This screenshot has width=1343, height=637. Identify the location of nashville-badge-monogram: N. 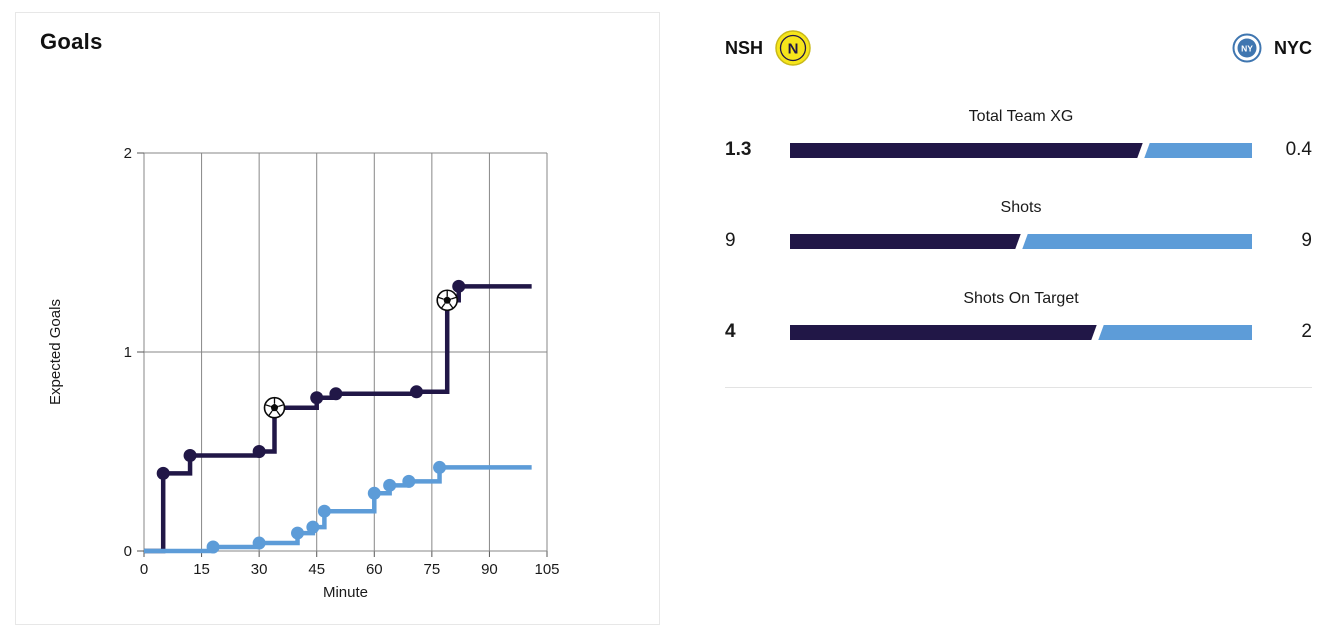
(793, 49).